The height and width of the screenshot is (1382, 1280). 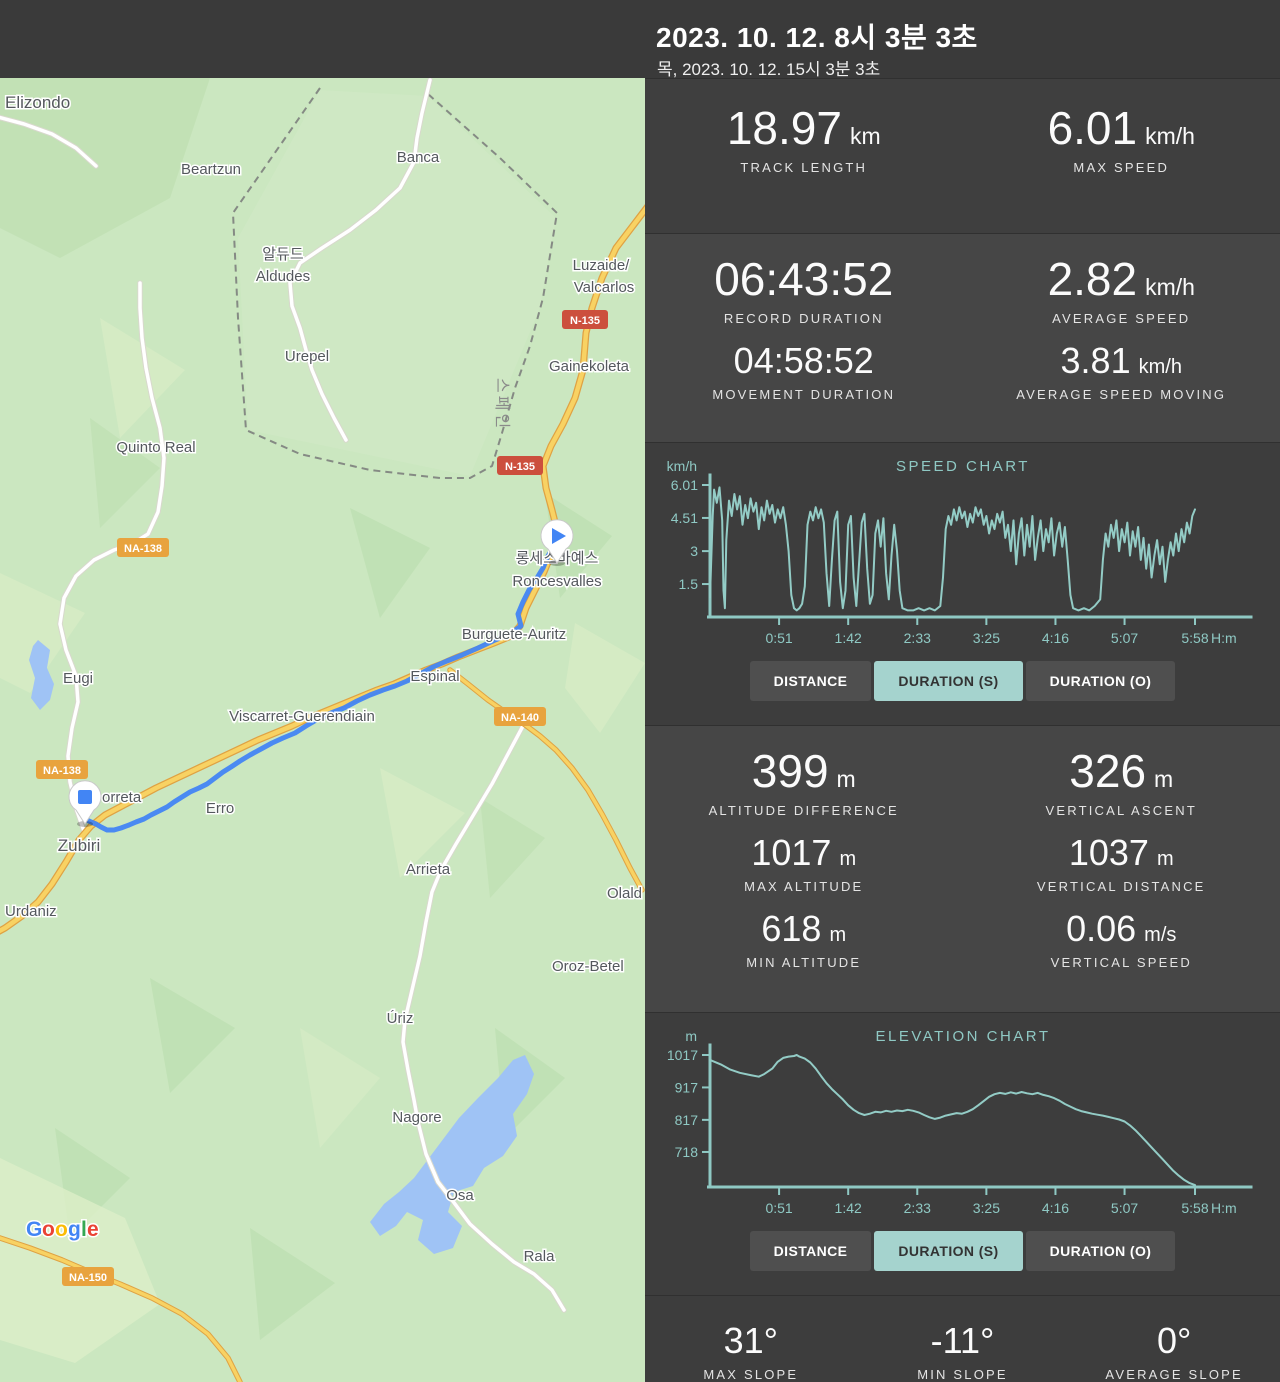 What do you see at coordinates (143, 549) in the screenshot?
I see `svg-text: NA-138` at bounding box center [143, 549].